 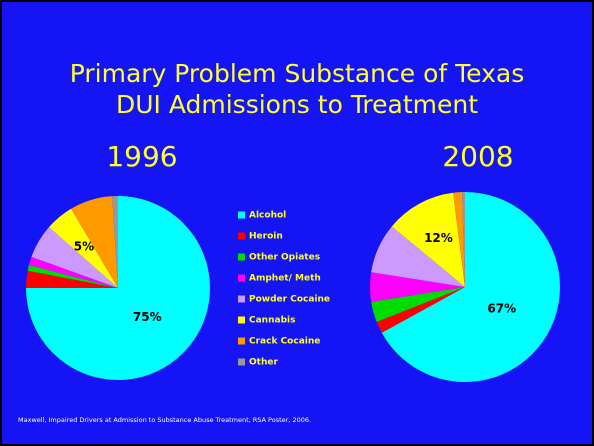 What do you see at coordinates (272, 321) in the screenshot?
I see `legend-label: Cannabis` at bounding box center [272, 321].